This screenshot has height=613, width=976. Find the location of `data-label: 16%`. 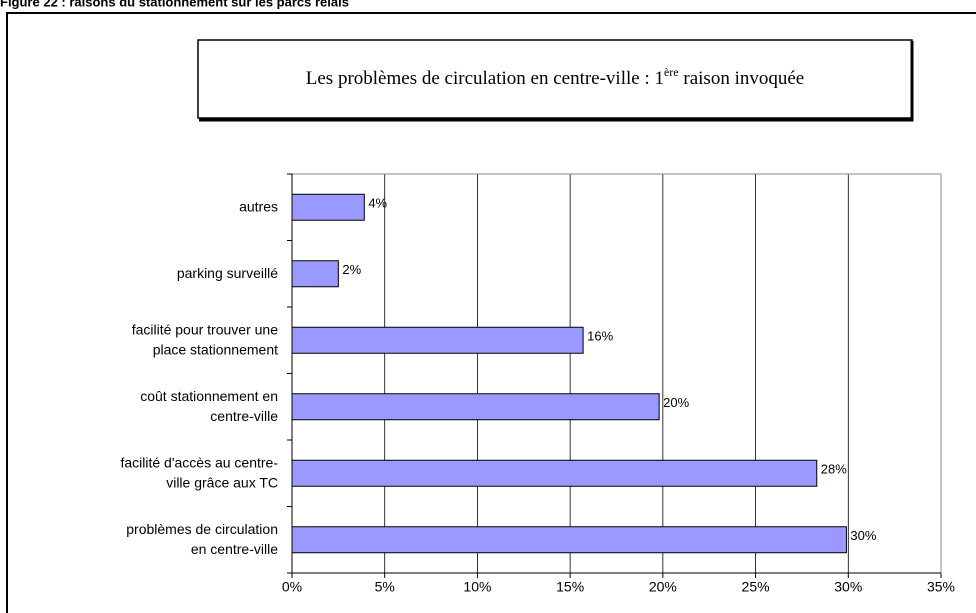

data-label: 16% is located at coordinates (600, 336).